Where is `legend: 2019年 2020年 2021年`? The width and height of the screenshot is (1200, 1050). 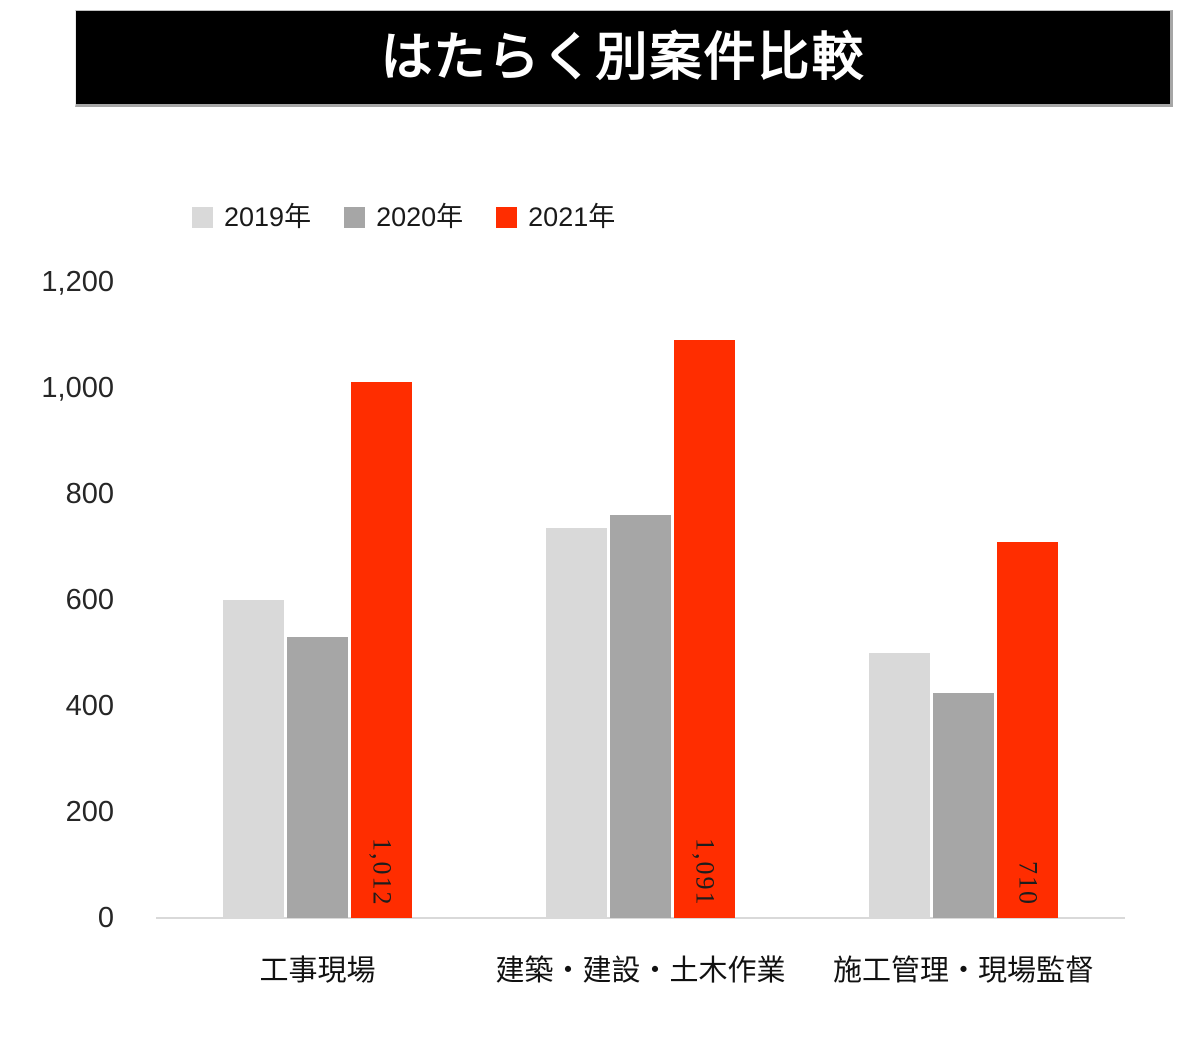 legend: 2019年 2020年 2021年 is located at coordinates (403, 217).